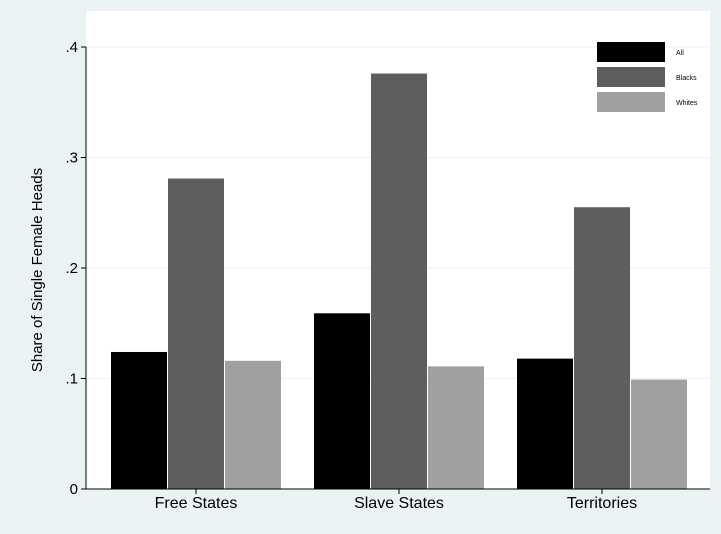 This screenshot has height=534, width=721. What do you see at coordinates (37, 270) in the screenshot?
I see `y-axis-label: Share of Single Female Heads` at bounding box center [37, 270].